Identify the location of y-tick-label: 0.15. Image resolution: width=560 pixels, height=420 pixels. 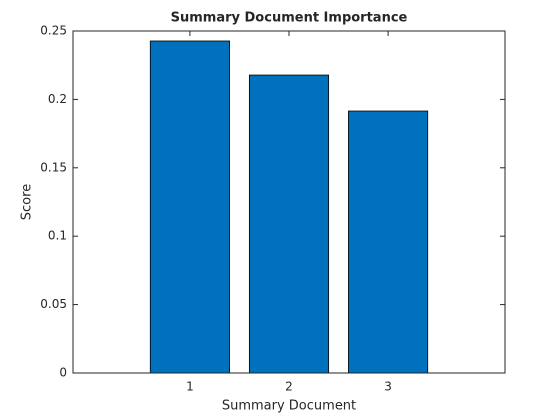
(53, 167).